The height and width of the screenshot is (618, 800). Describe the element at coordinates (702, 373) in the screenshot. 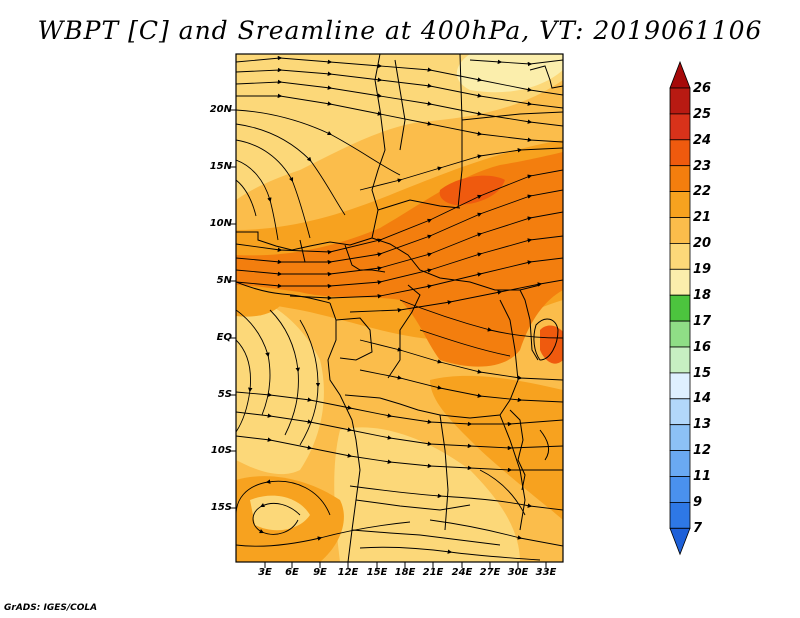

I see `colorbar-label-15: 15` at that location.